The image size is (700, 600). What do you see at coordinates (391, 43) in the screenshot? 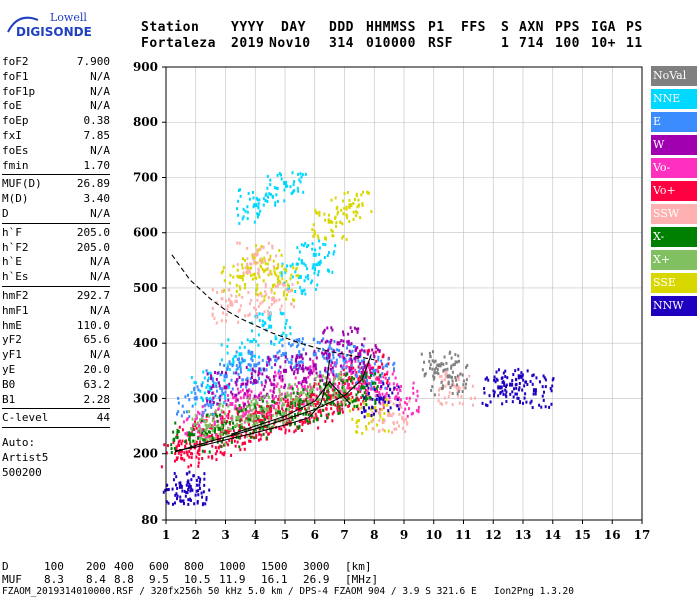
I see `row2-cell: 010000` at bounding box center [391, 43].